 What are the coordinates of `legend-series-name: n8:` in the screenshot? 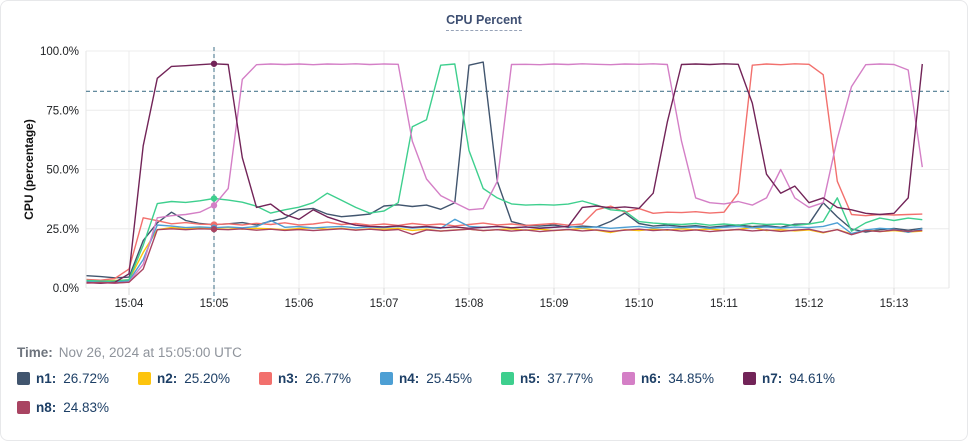 It's located at (46, 407).